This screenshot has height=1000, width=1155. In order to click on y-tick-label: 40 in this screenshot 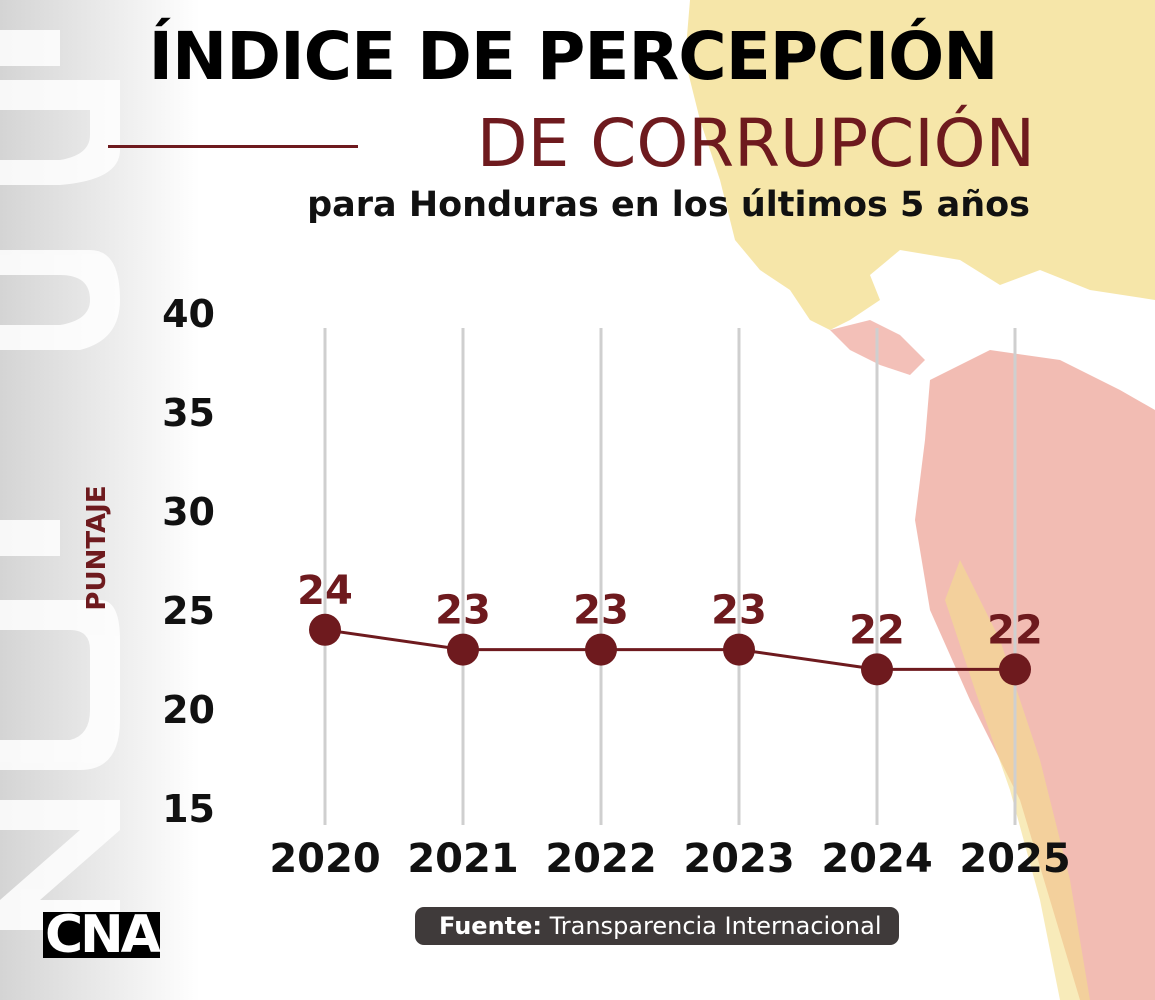, I will do `click(188, 314)`.